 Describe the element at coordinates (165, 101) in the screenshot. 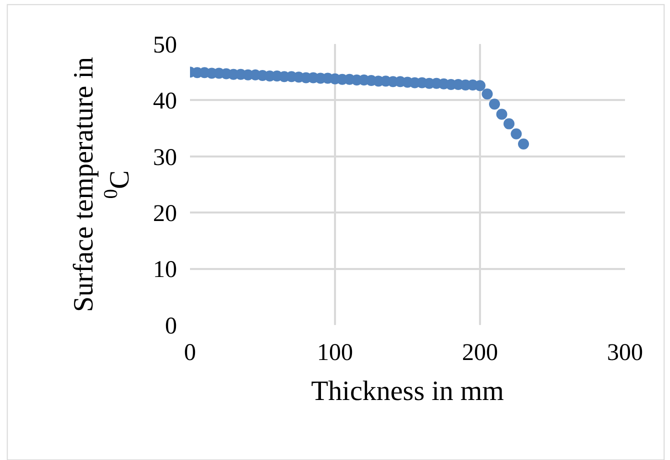

I see `y-tick-label: 40` at that location.